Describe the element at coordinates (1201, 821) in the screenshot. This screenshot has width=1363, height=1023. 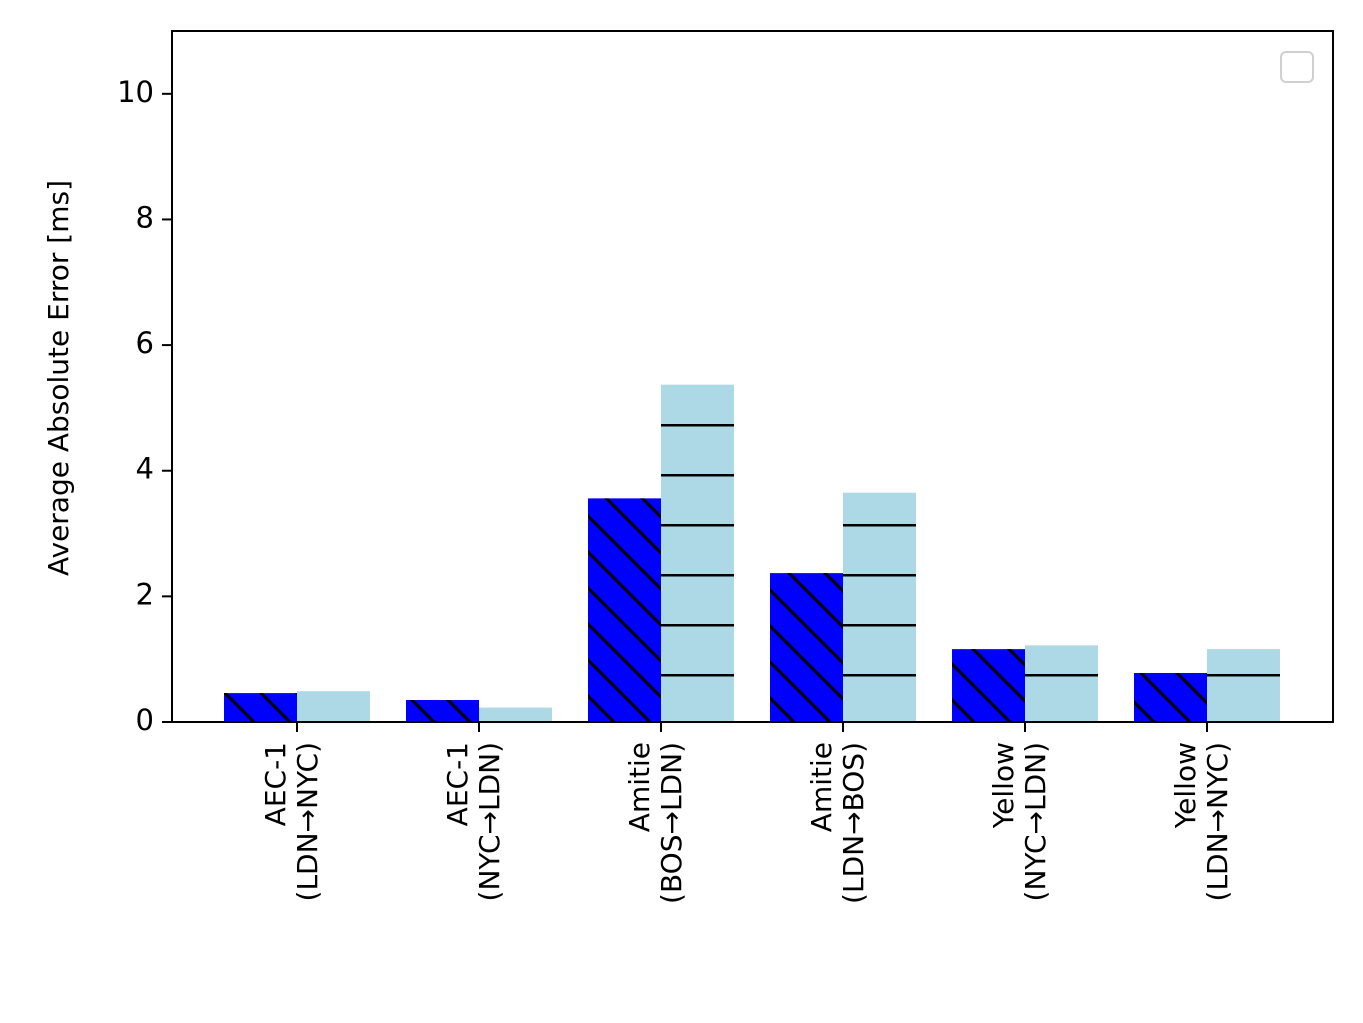
I see `x-tick-label: Yellow(LDN→NYC)` at that location.